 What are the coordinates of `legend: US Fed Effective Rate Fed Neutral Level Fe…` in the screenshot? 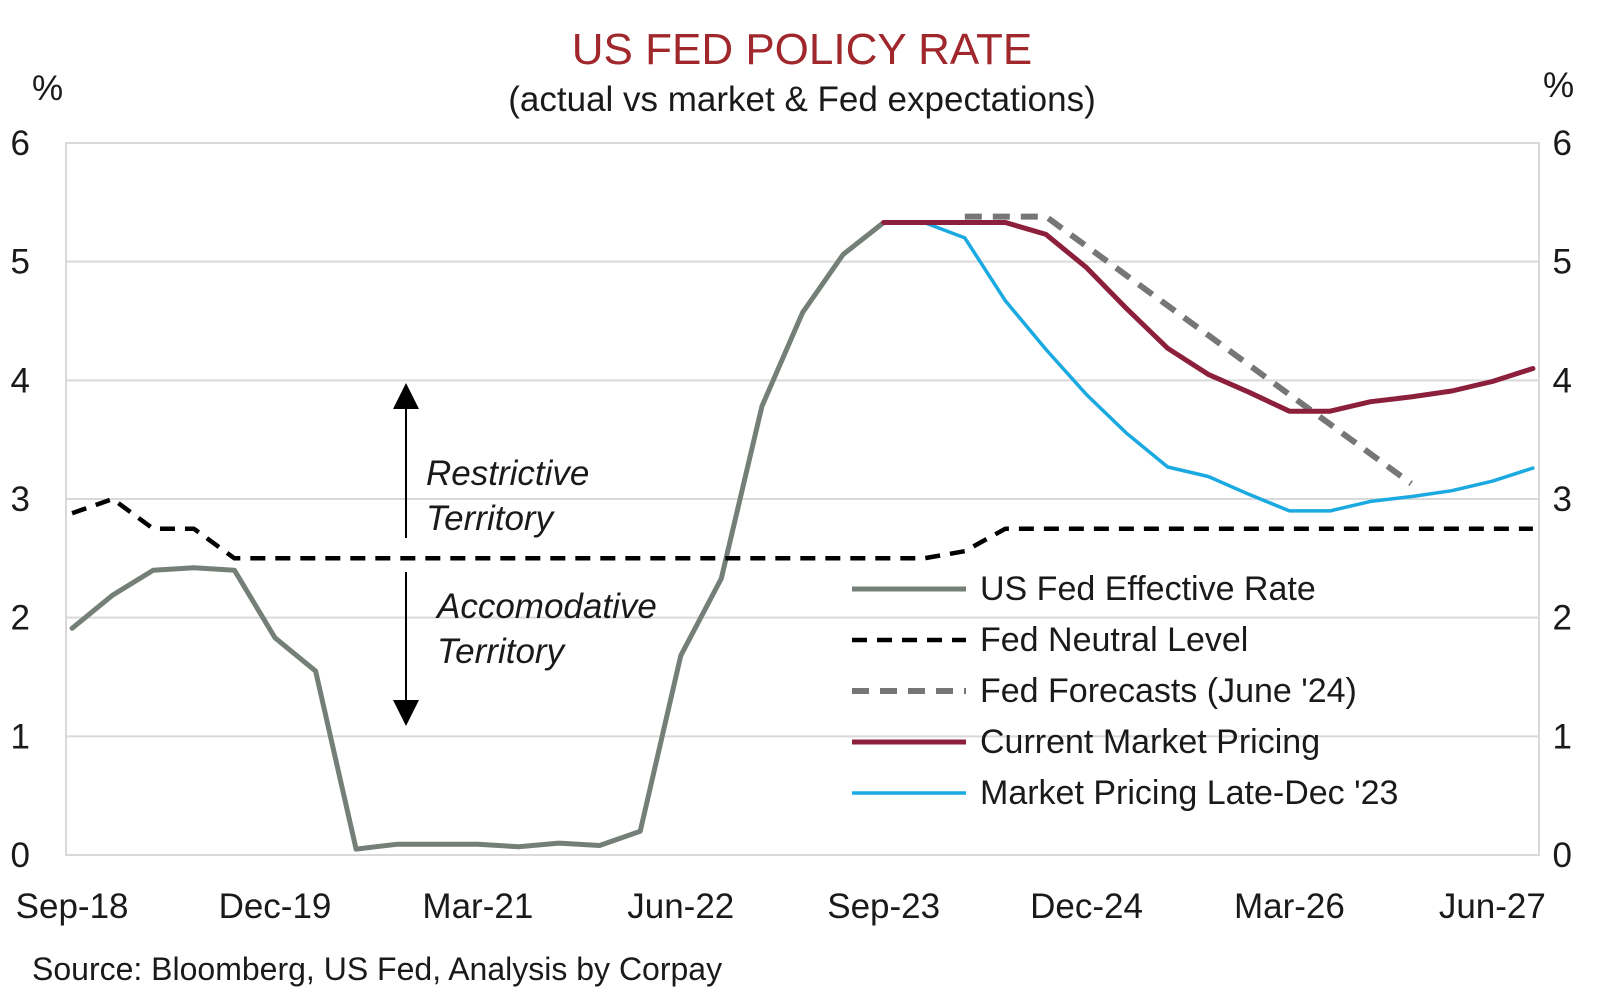 It's located at (1125, 691).